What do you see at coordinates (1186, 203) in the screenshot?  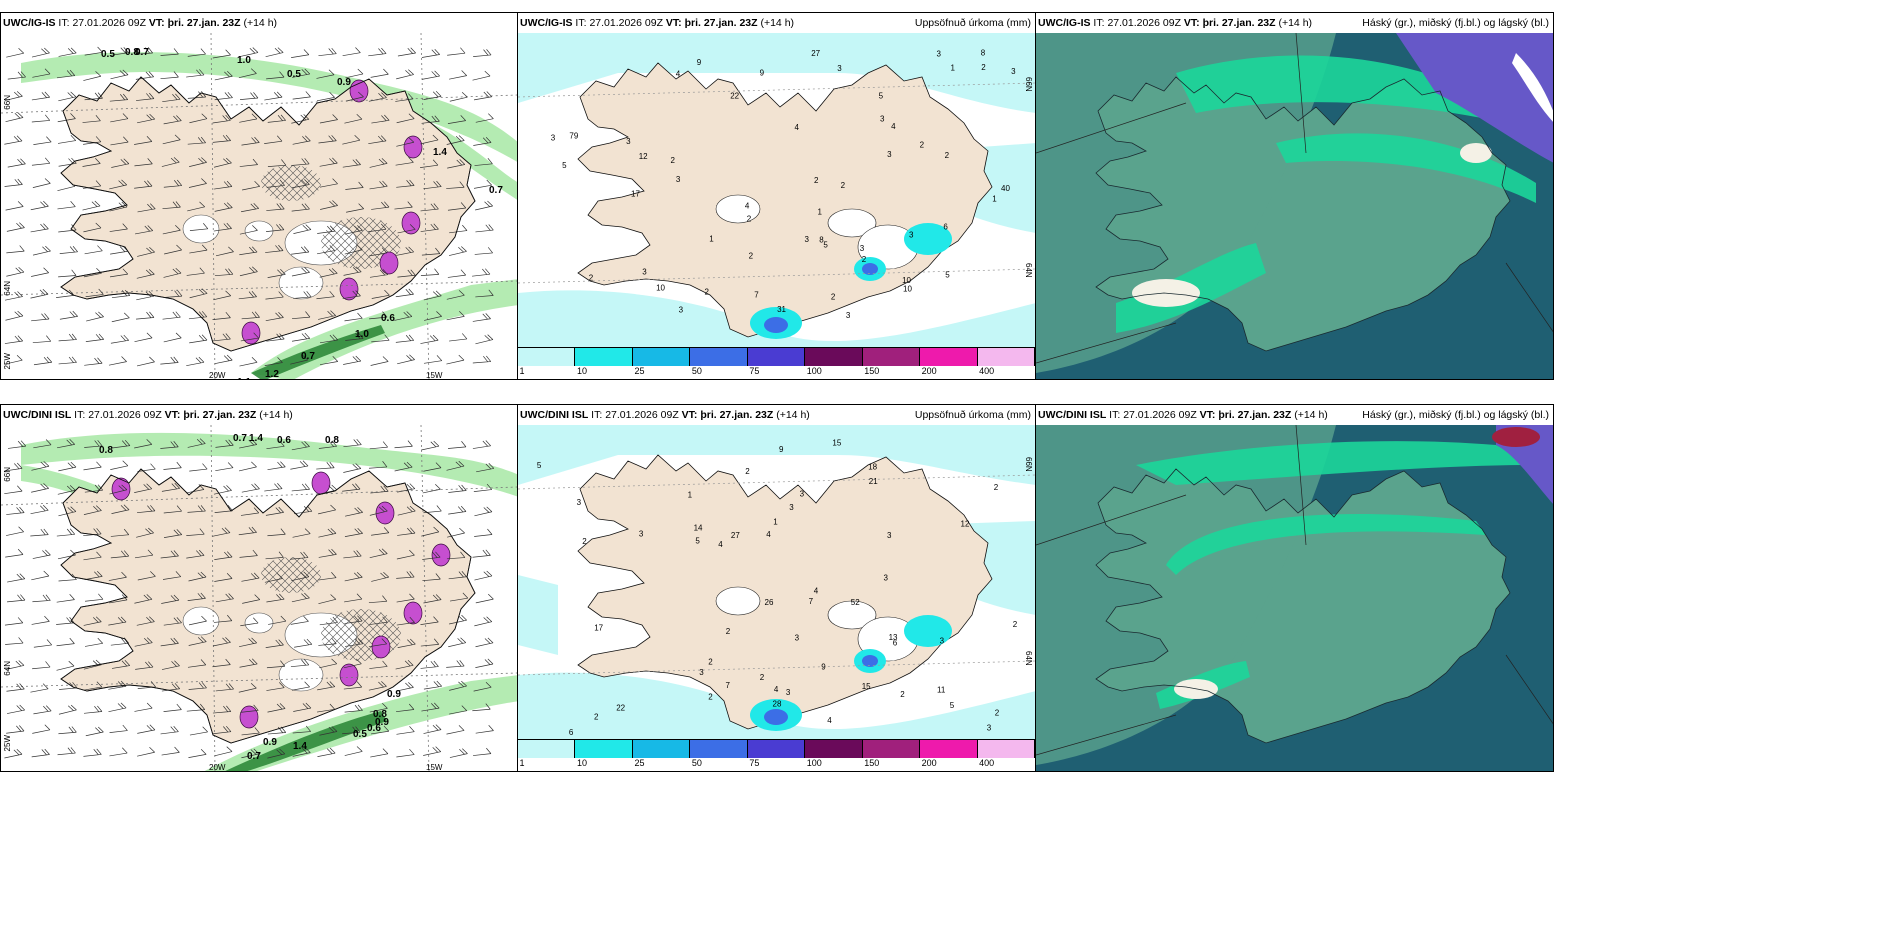 I see `cloud-mid-layer` at bounding box center [1186, 203].